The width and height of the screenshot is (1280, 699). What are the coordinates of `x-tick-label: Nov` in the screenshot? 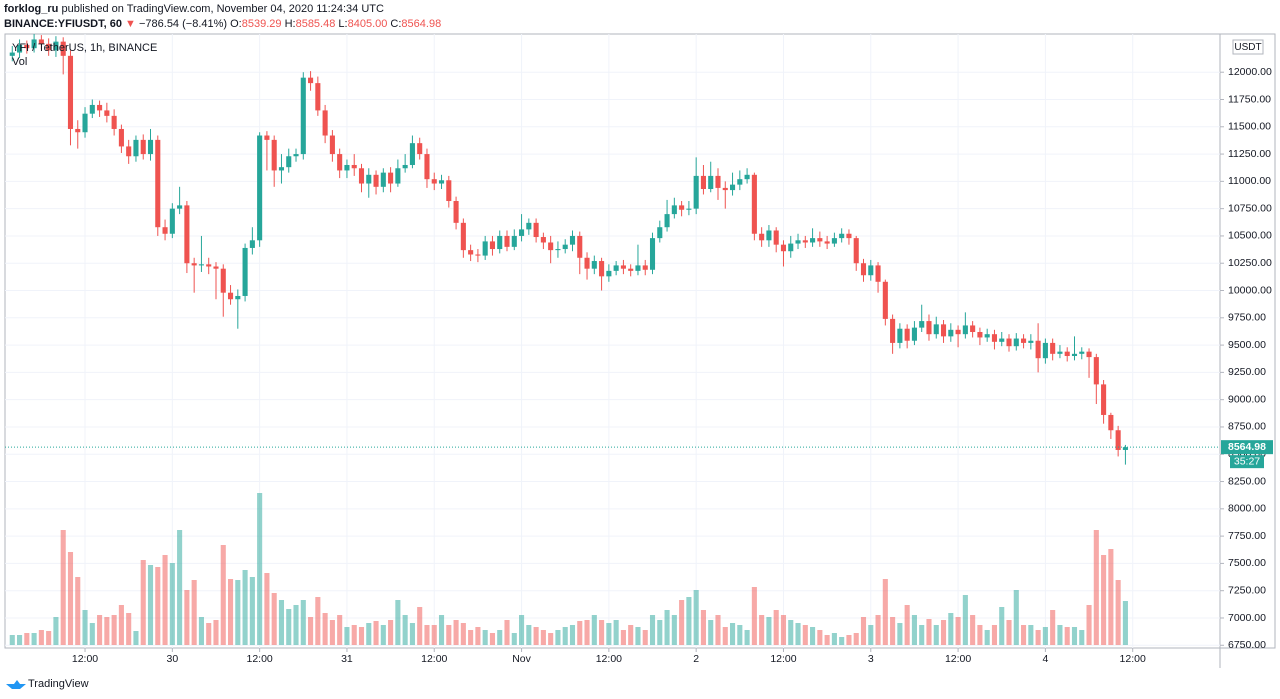 It's located at (521, 659).